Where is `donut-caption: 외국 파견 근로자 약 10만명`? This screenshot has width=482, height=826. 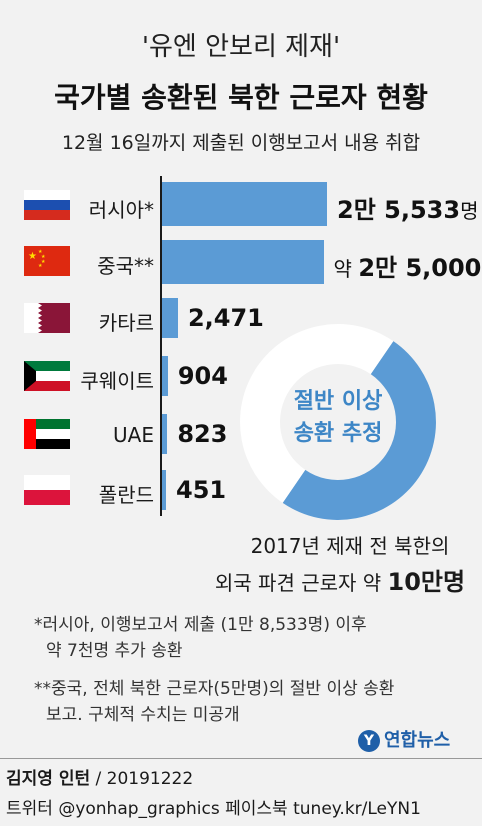 donut-caption: 외국 파견 근로자 약 10만명 is located at coordinates (340, 582).